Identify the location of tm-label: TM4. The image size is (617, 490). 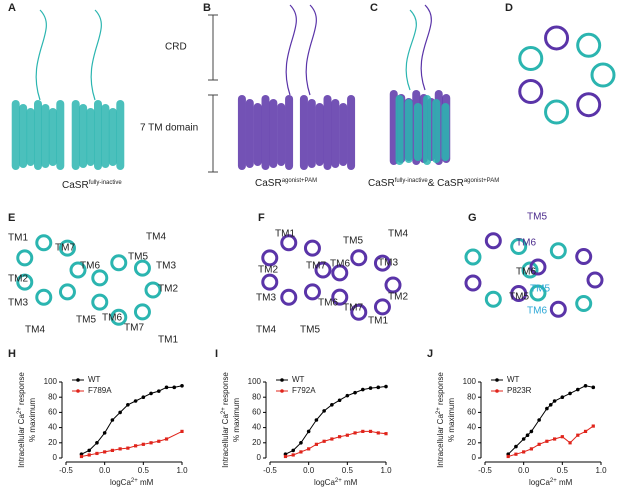
(156, 237).